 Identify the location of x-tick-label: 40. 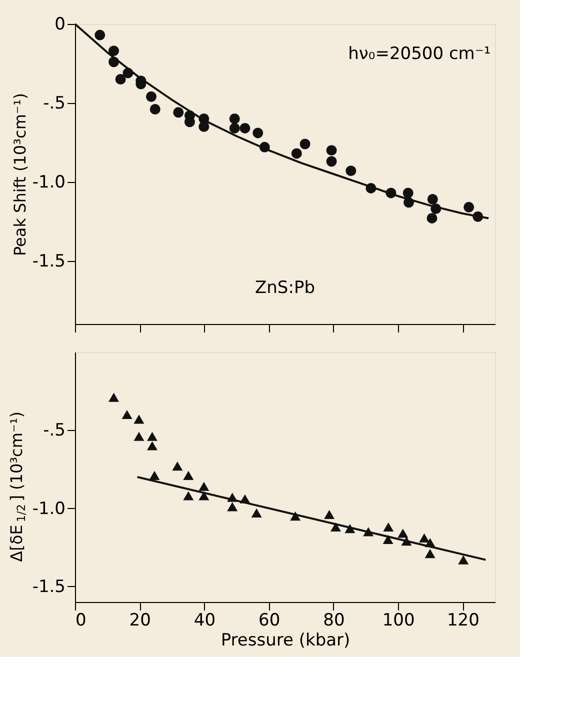
(205, 620).